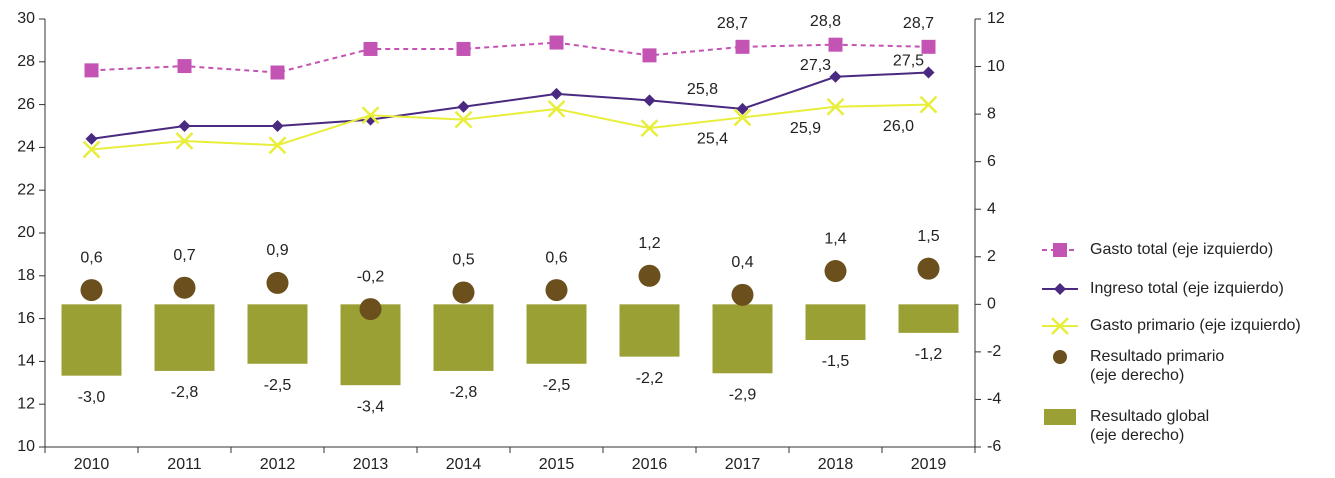 The image size is (1335, 478). I want to click on data-label: -2,8, so click(185, 392).